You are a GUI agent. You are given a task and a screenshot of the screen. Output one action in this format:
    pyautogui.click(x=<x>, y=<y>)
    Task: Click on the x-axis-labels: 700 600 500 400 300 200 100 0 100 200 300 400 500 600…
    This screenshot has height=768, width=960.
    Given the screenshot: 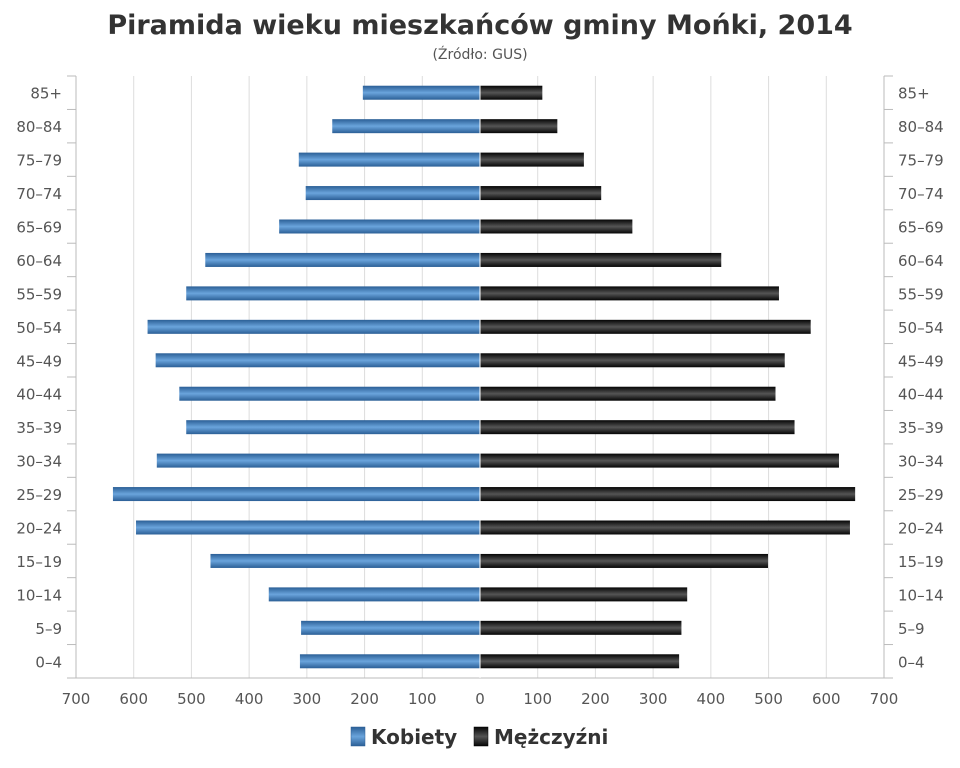 What is the action you would take?
    pyautogui.click(x=480, y=699)
    